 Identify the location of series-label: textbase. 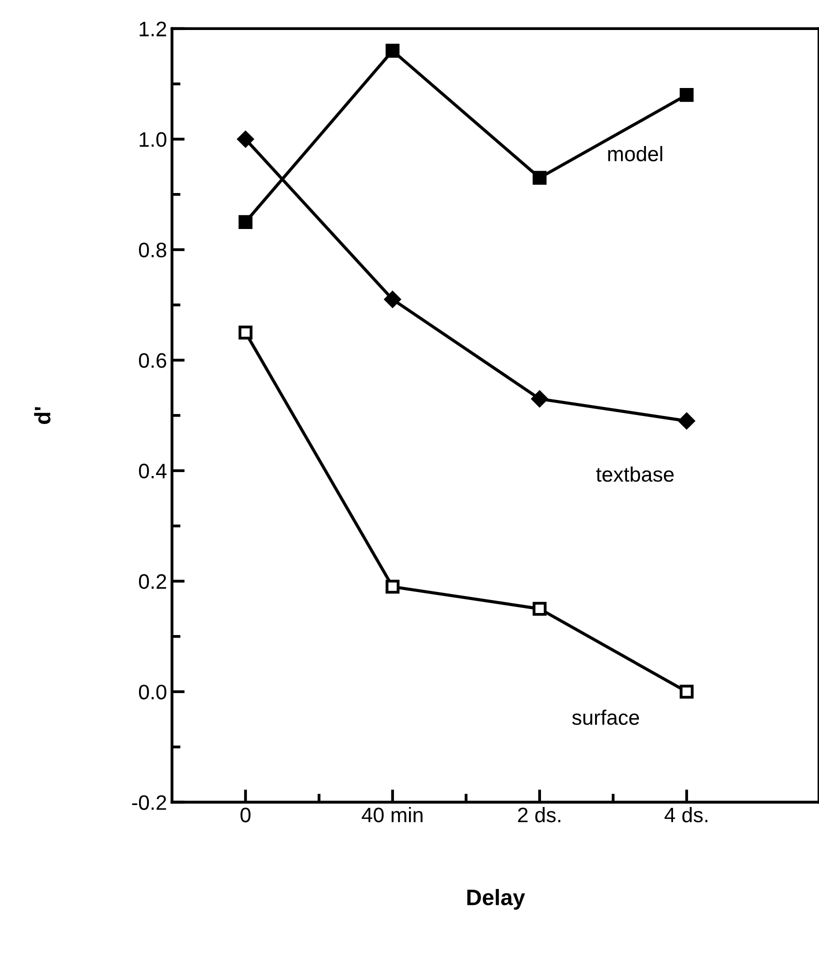
(635, 474).